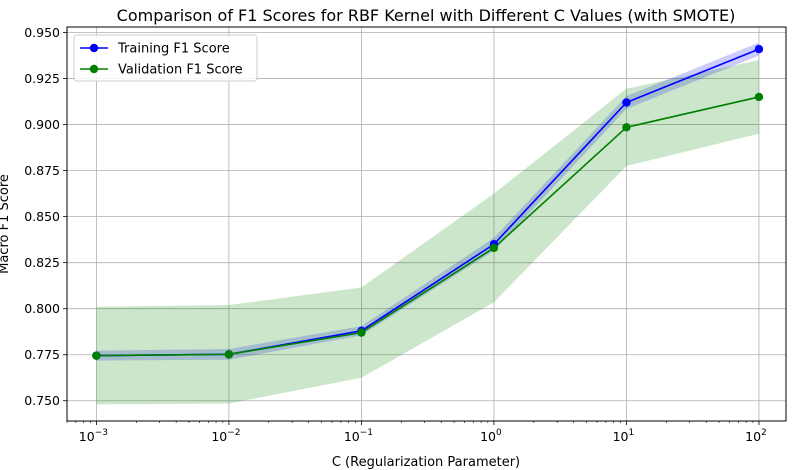 Image resolution: width=798 pixels, height=470 pixels. What do you see at coordinates (42, 262) in the screenshot?
I see `y-tick-label: 0.825` at bounding box center [42, 262].